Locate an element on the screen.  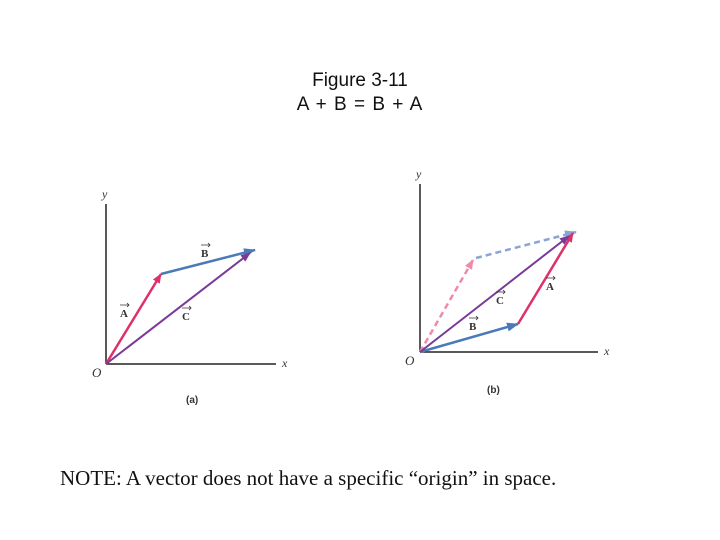
figure-subtitle: A + B = B + A is located at coordinates (360, 104).